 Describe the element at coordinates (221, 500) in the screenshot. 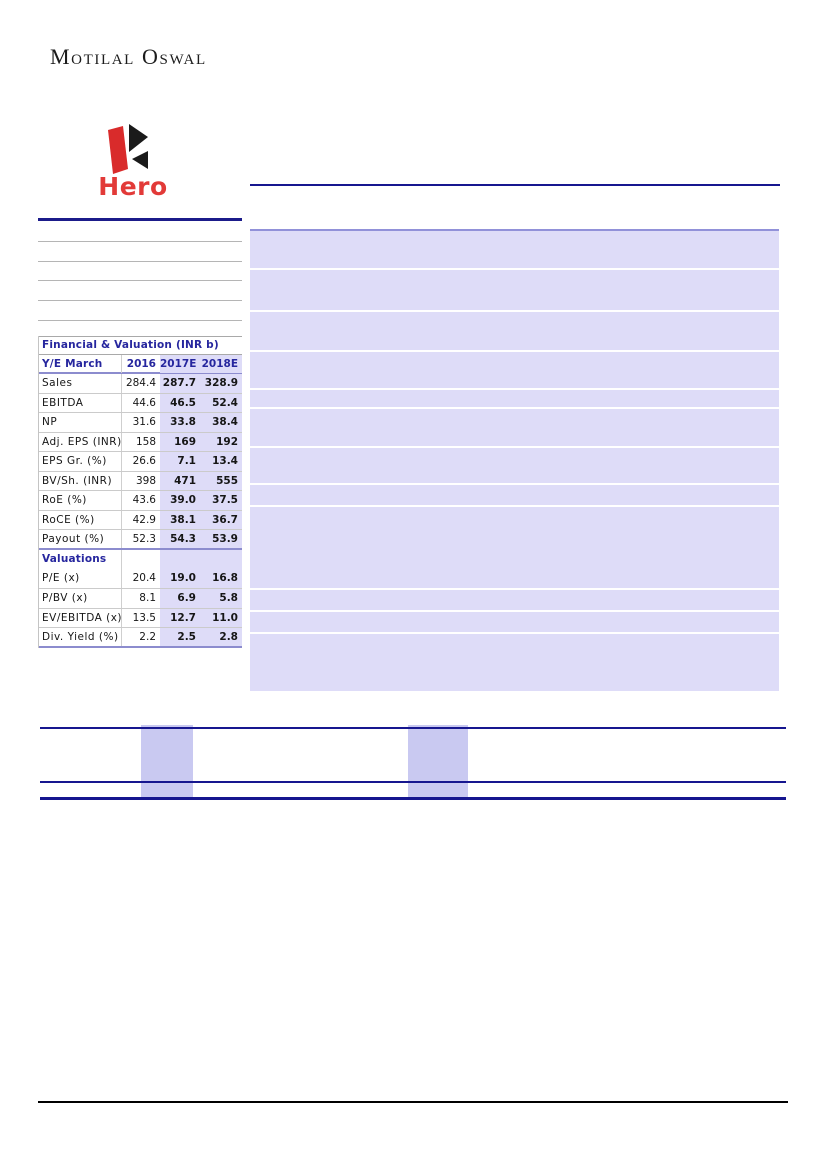

I see `value-2018e: 37.5` at that location.